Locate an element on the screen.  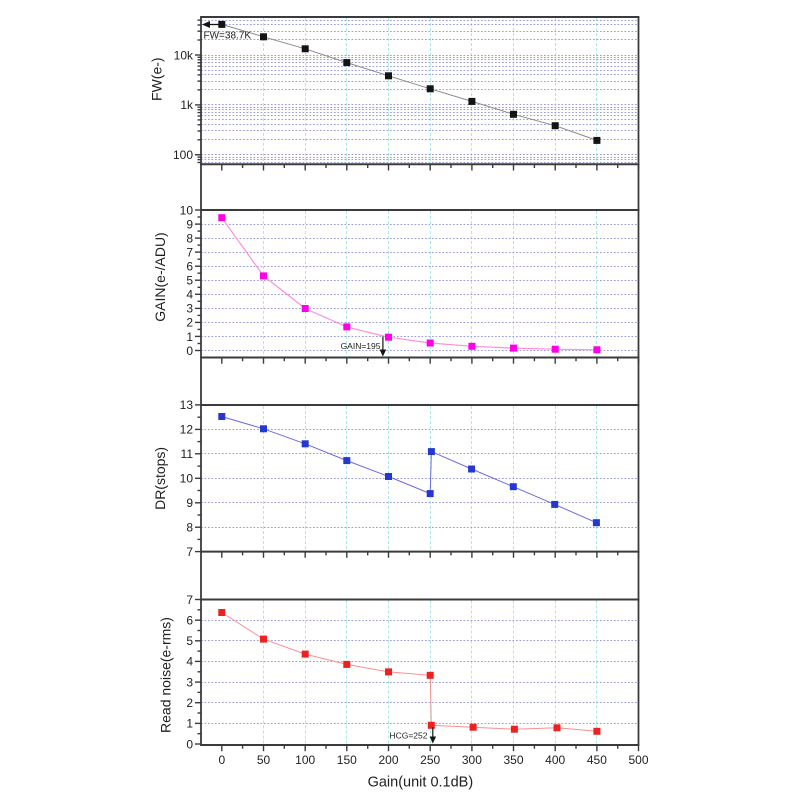
svg-text: 13 is located at coordinates (187, 405).